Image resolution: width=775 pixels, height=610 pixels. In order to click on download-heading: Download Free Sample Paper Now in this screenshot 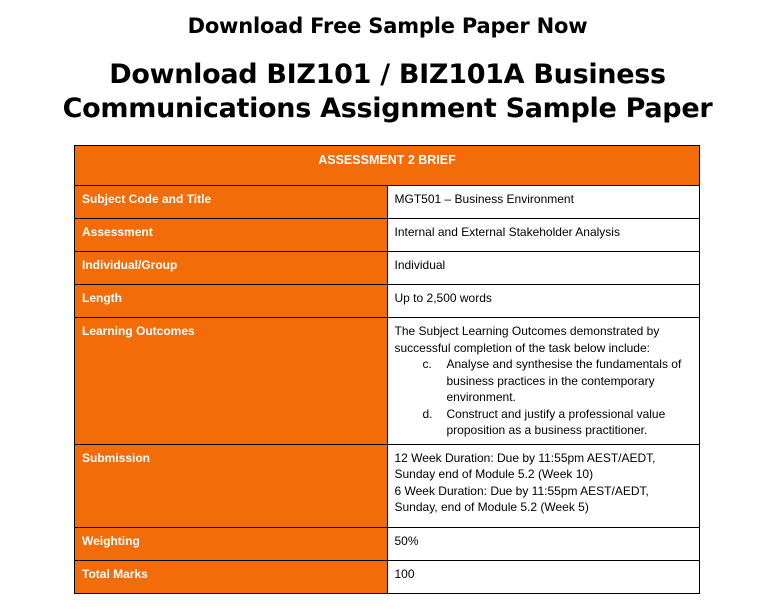, I will do `click(387, 26)`.